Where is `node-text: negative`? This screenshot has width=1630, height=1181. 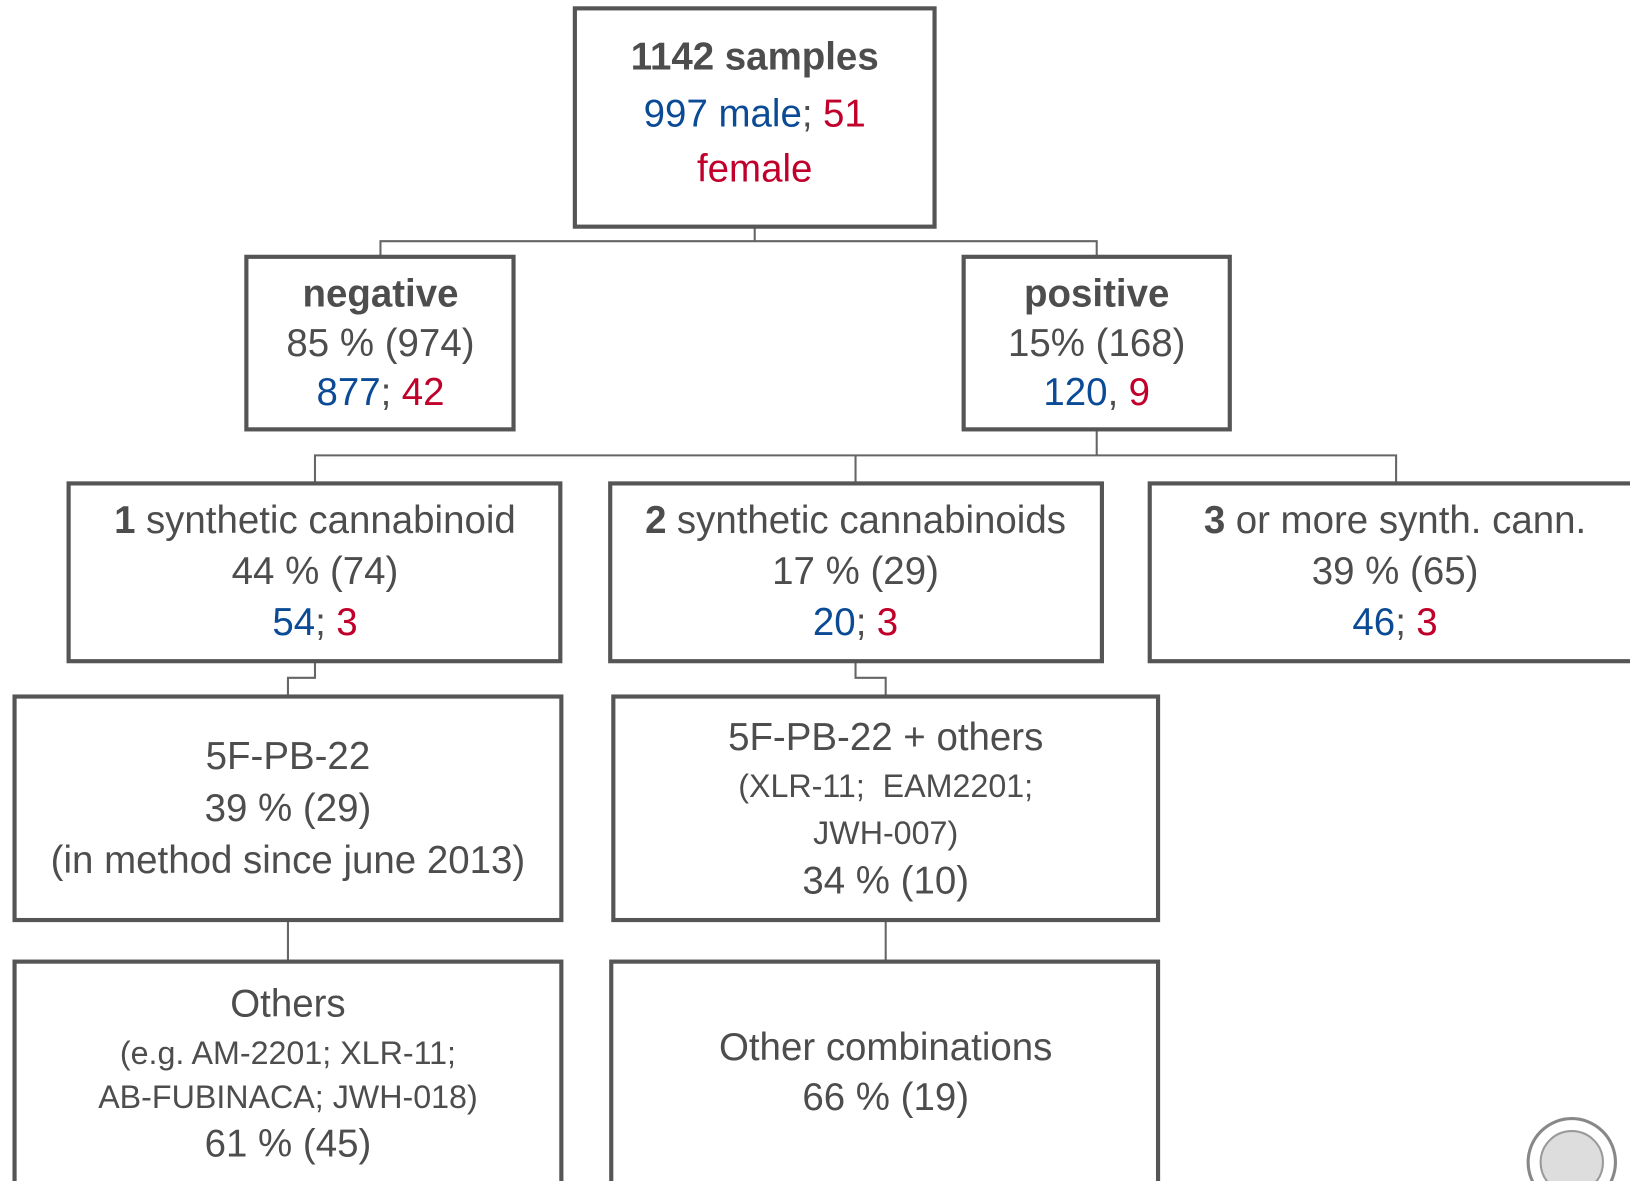 node-text: negative is located at coordinates (380, 293).